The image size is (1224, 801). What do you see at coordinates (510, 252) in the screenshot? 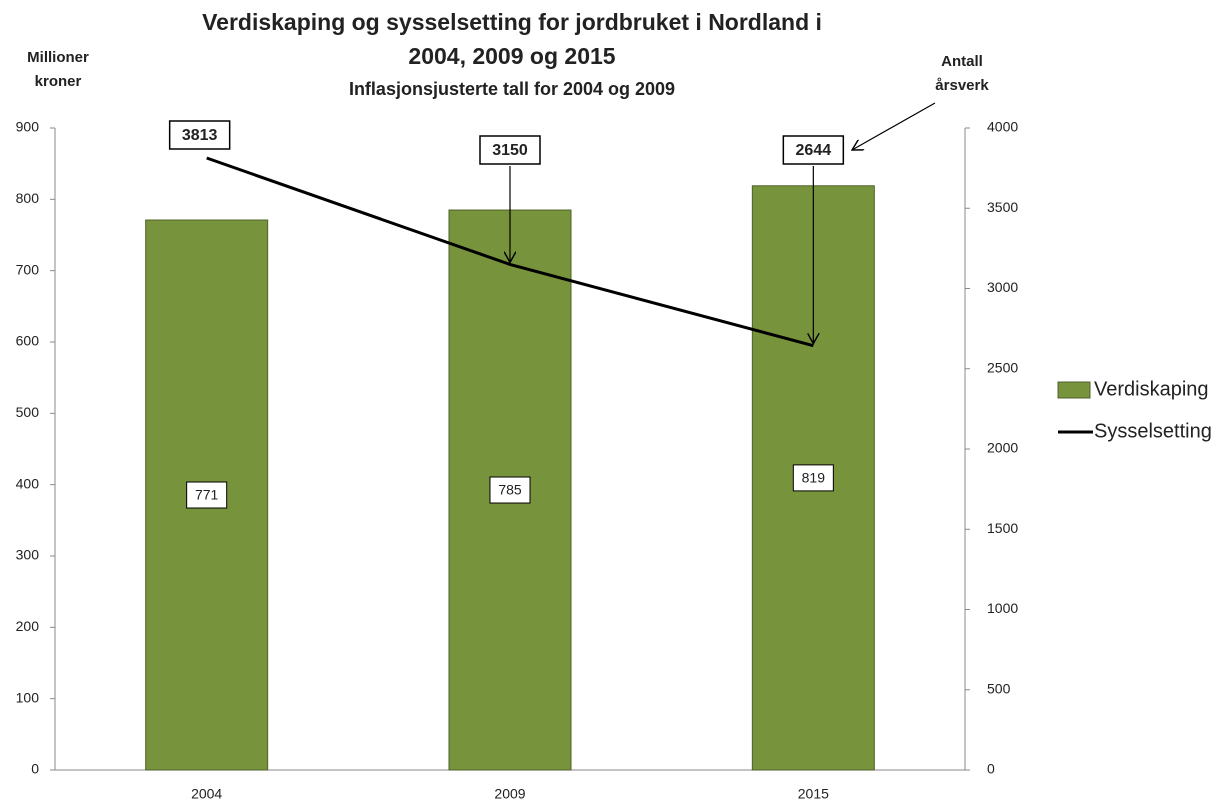
I see `line` at bounding box center [510, 252].